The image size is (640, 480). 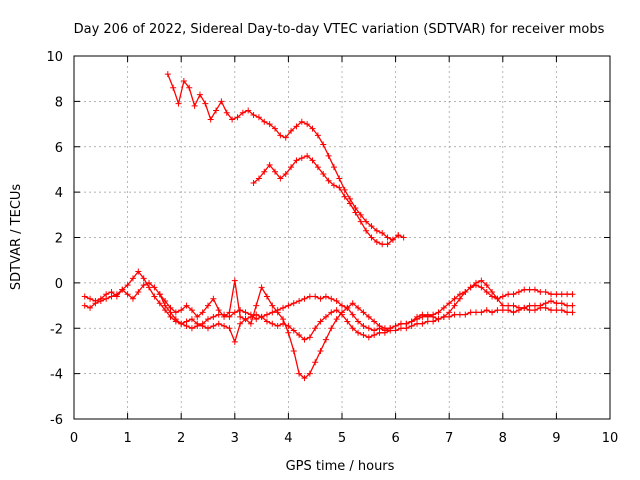 What do you see at coordinates (610, 438) in the screenshot?
I see `x-tick-label: 10` at bounding box center [610, 438].